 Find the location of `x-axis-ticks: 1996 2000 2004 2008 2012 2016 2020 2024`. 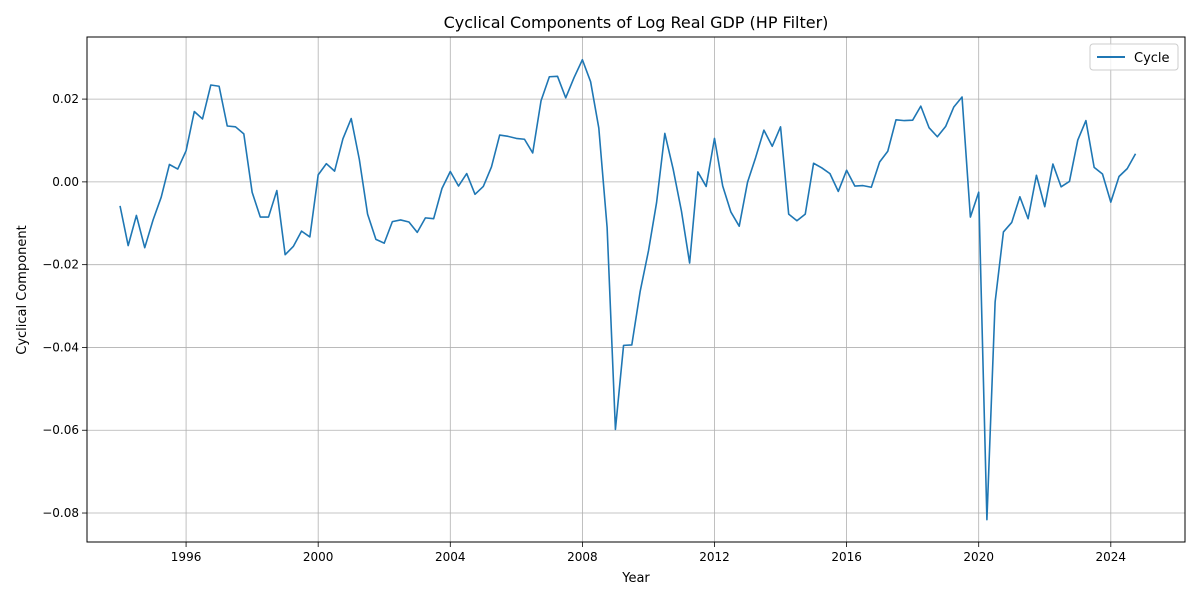

x-axis-ticks: 1996 2000 2004 2008 2012 2016 2020 2024 is located at coordinates (648, 553).